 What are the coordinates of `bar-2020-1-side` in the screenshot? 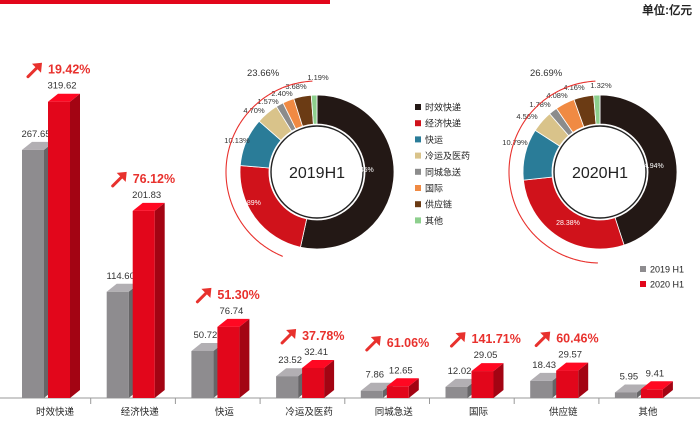 It's located at (159, 300).